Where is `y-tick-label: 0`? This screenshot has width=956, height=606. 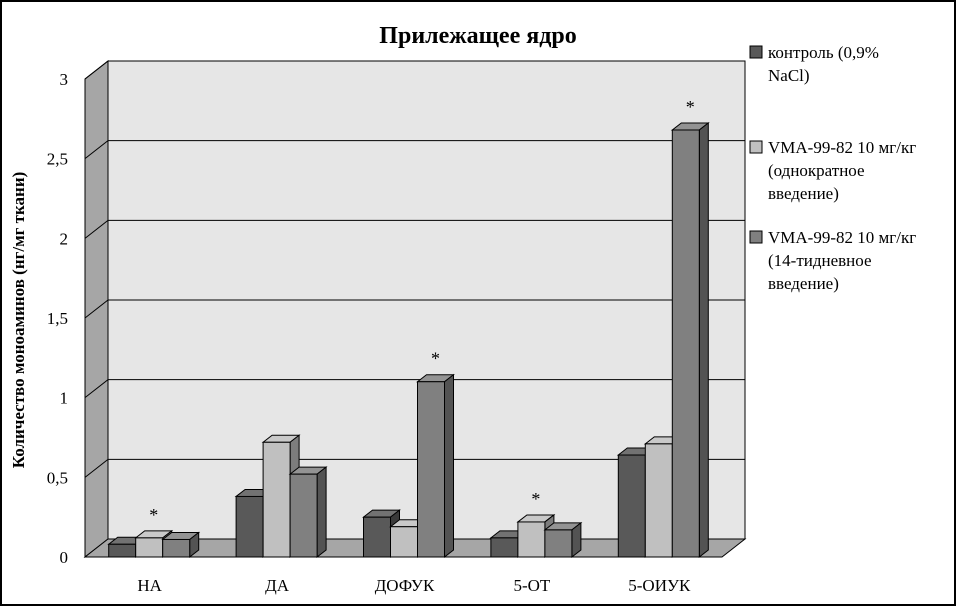 y-tick-label: 0 is located at coordinates (64, 557).